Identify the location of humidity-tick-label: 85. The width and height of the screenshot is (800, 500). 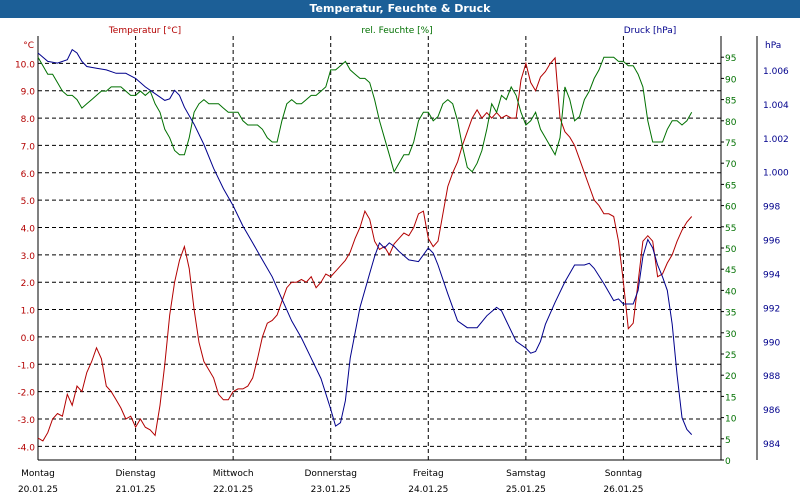
(730, 102).